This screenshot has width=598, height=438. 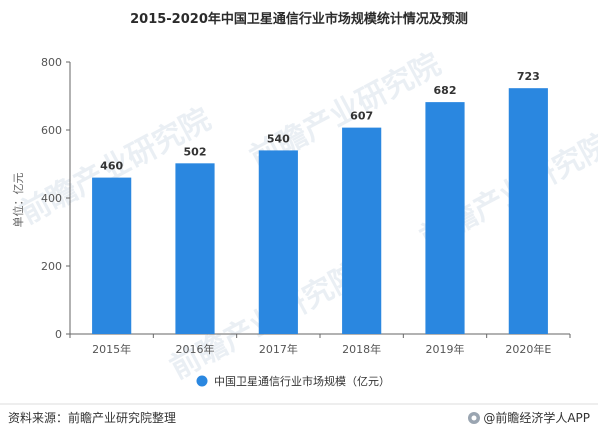 What do you see at coordinates (361, 116) in the screenshot?
I see `data-label: 607` at bounding box center [361, 116].